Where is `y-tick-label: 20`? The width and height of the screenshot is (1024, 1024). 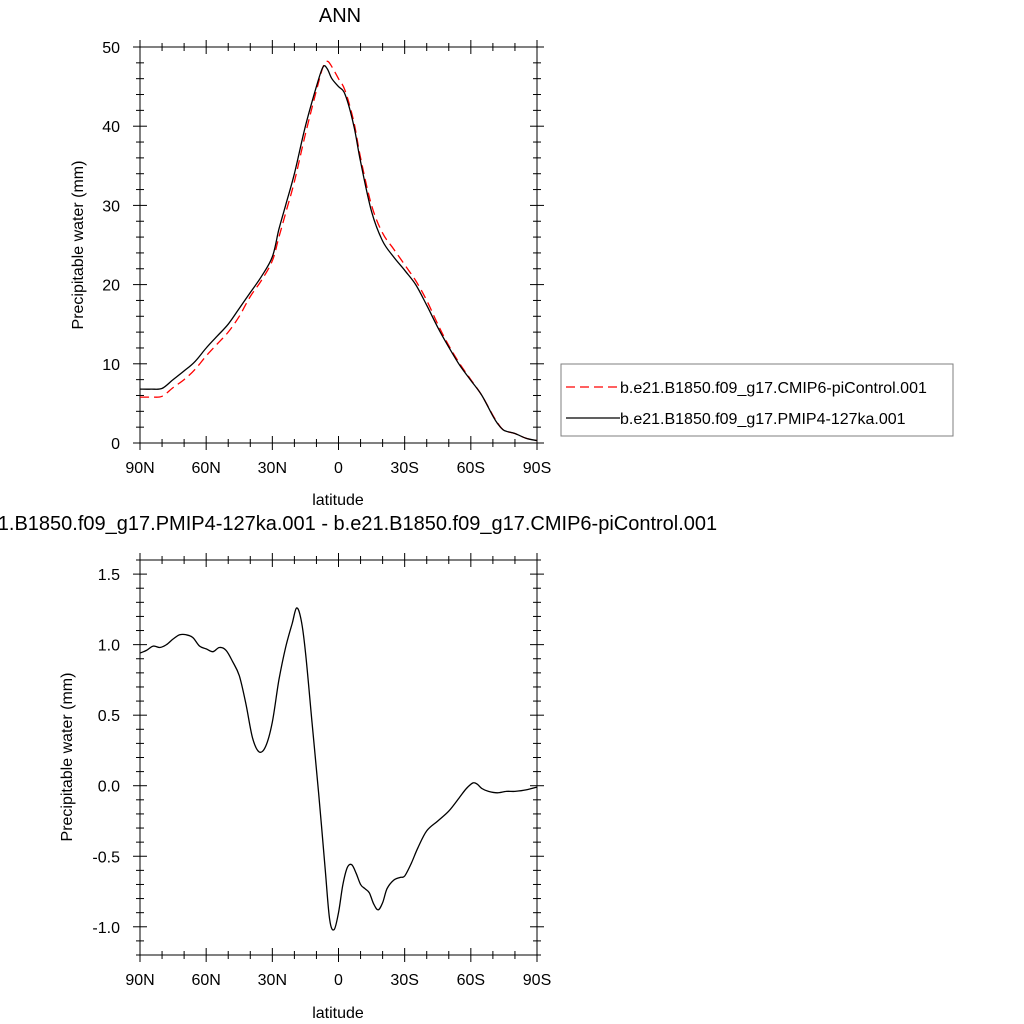 y-tick-label: 20 is located at coordinates (111, 286).